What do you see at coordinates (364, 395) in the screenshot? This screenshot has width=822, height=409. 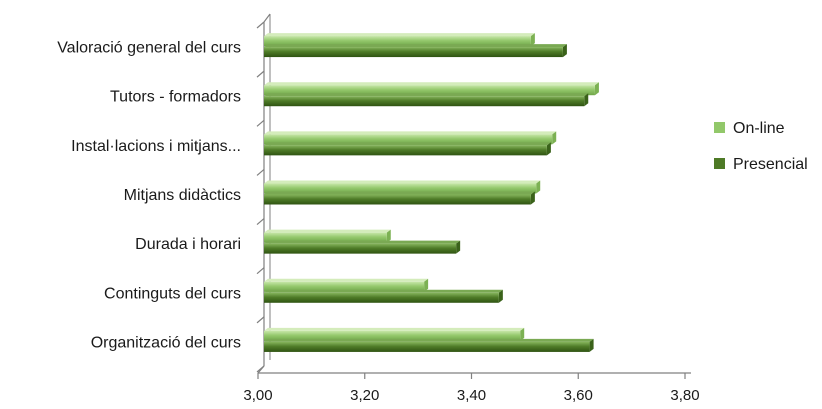 I see `x-tick-label: 3,20` at bounding box center [364, 395].